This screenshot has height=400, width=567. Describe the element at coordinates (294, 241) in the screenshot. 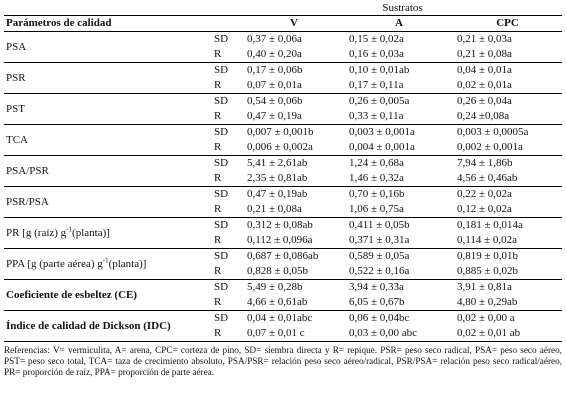

I see `value-v: 0,112 ± 0,096a` at that location.